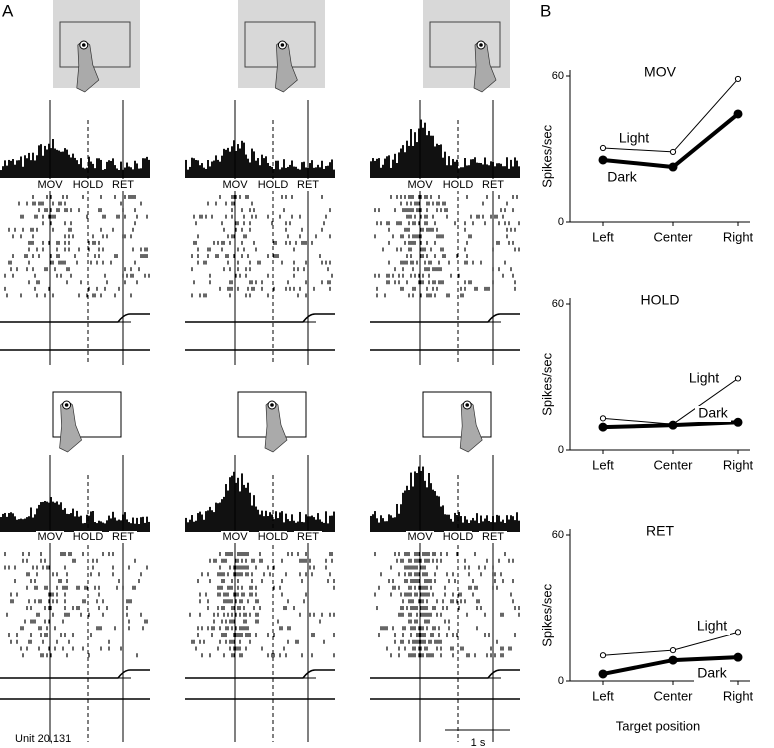  What do you see at coordinates (561, 222) in the screenshot?
I see `y-tick-label: 0` at bounding box center [561, 222].